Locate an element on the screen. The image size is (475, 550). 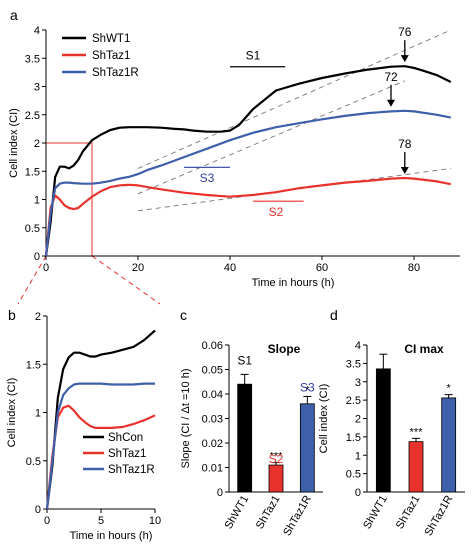
d-y-tick-label: 4 is located at coordinates (358, 346).